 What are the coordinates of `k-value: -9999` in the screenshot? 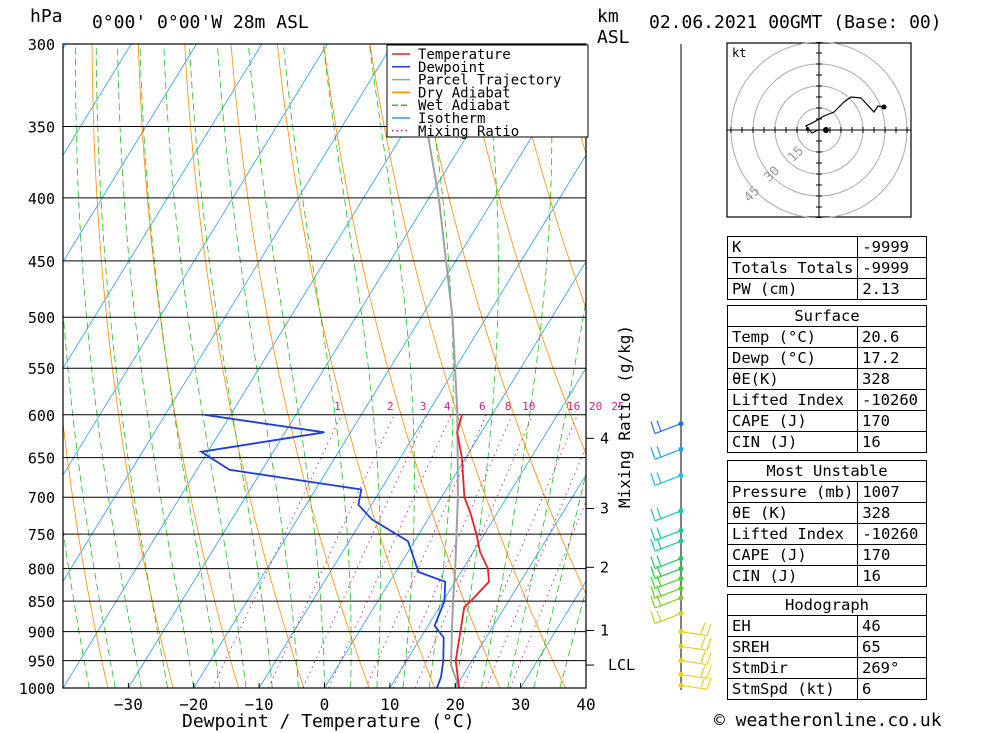 It's located at (892, 247).